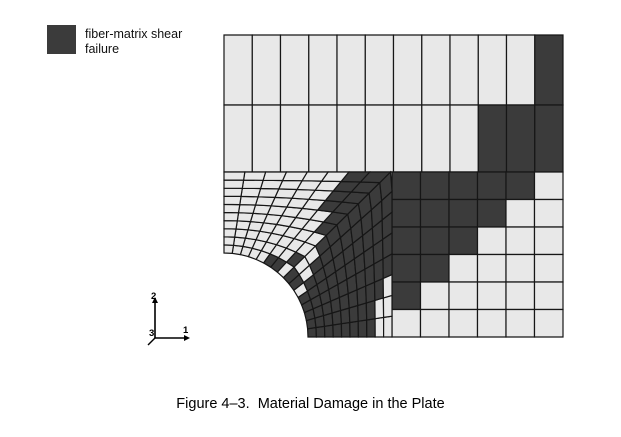 Image resolution: width=621 pixels, height=437 pixels. What do you see at coordinates (153, 296) in the screenshot?
I see `axis-2-label: 2` at bounding box center [153, 296].